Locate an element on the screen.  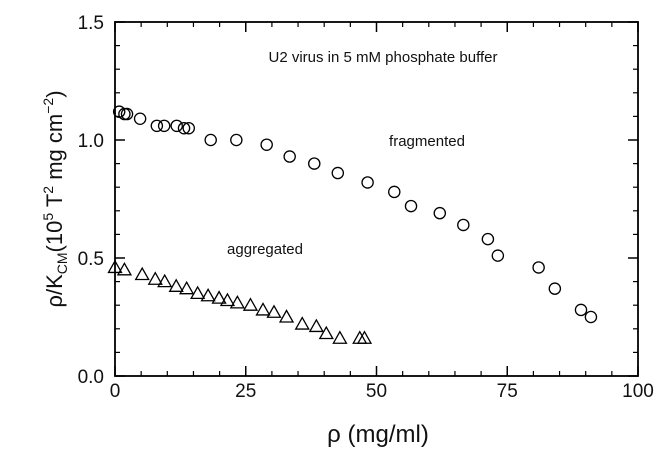
y-title-subscript: CM is located at coordinates (62, 263).